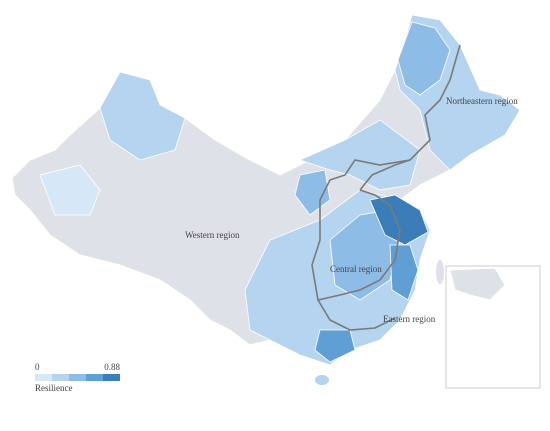  Describe the element at coordinates (356, 269) in the screenshot. I see `region-label: Central region` at that location.